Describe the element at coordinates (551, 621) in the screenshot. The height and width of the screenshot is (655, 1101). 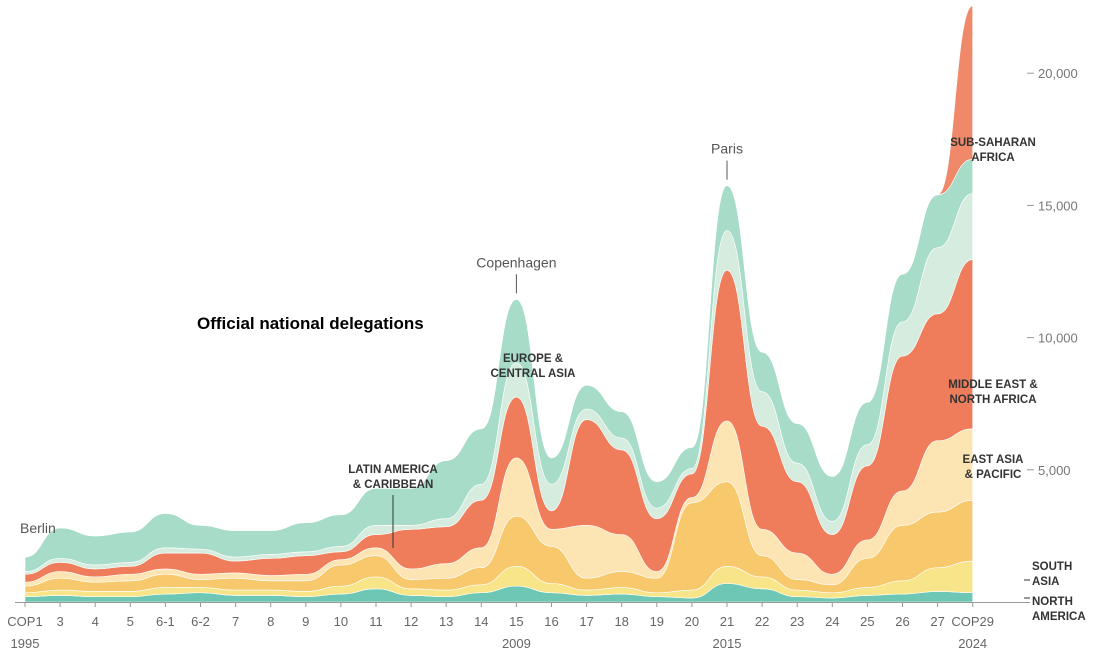
I see `x-tick-label: 16` at that location.